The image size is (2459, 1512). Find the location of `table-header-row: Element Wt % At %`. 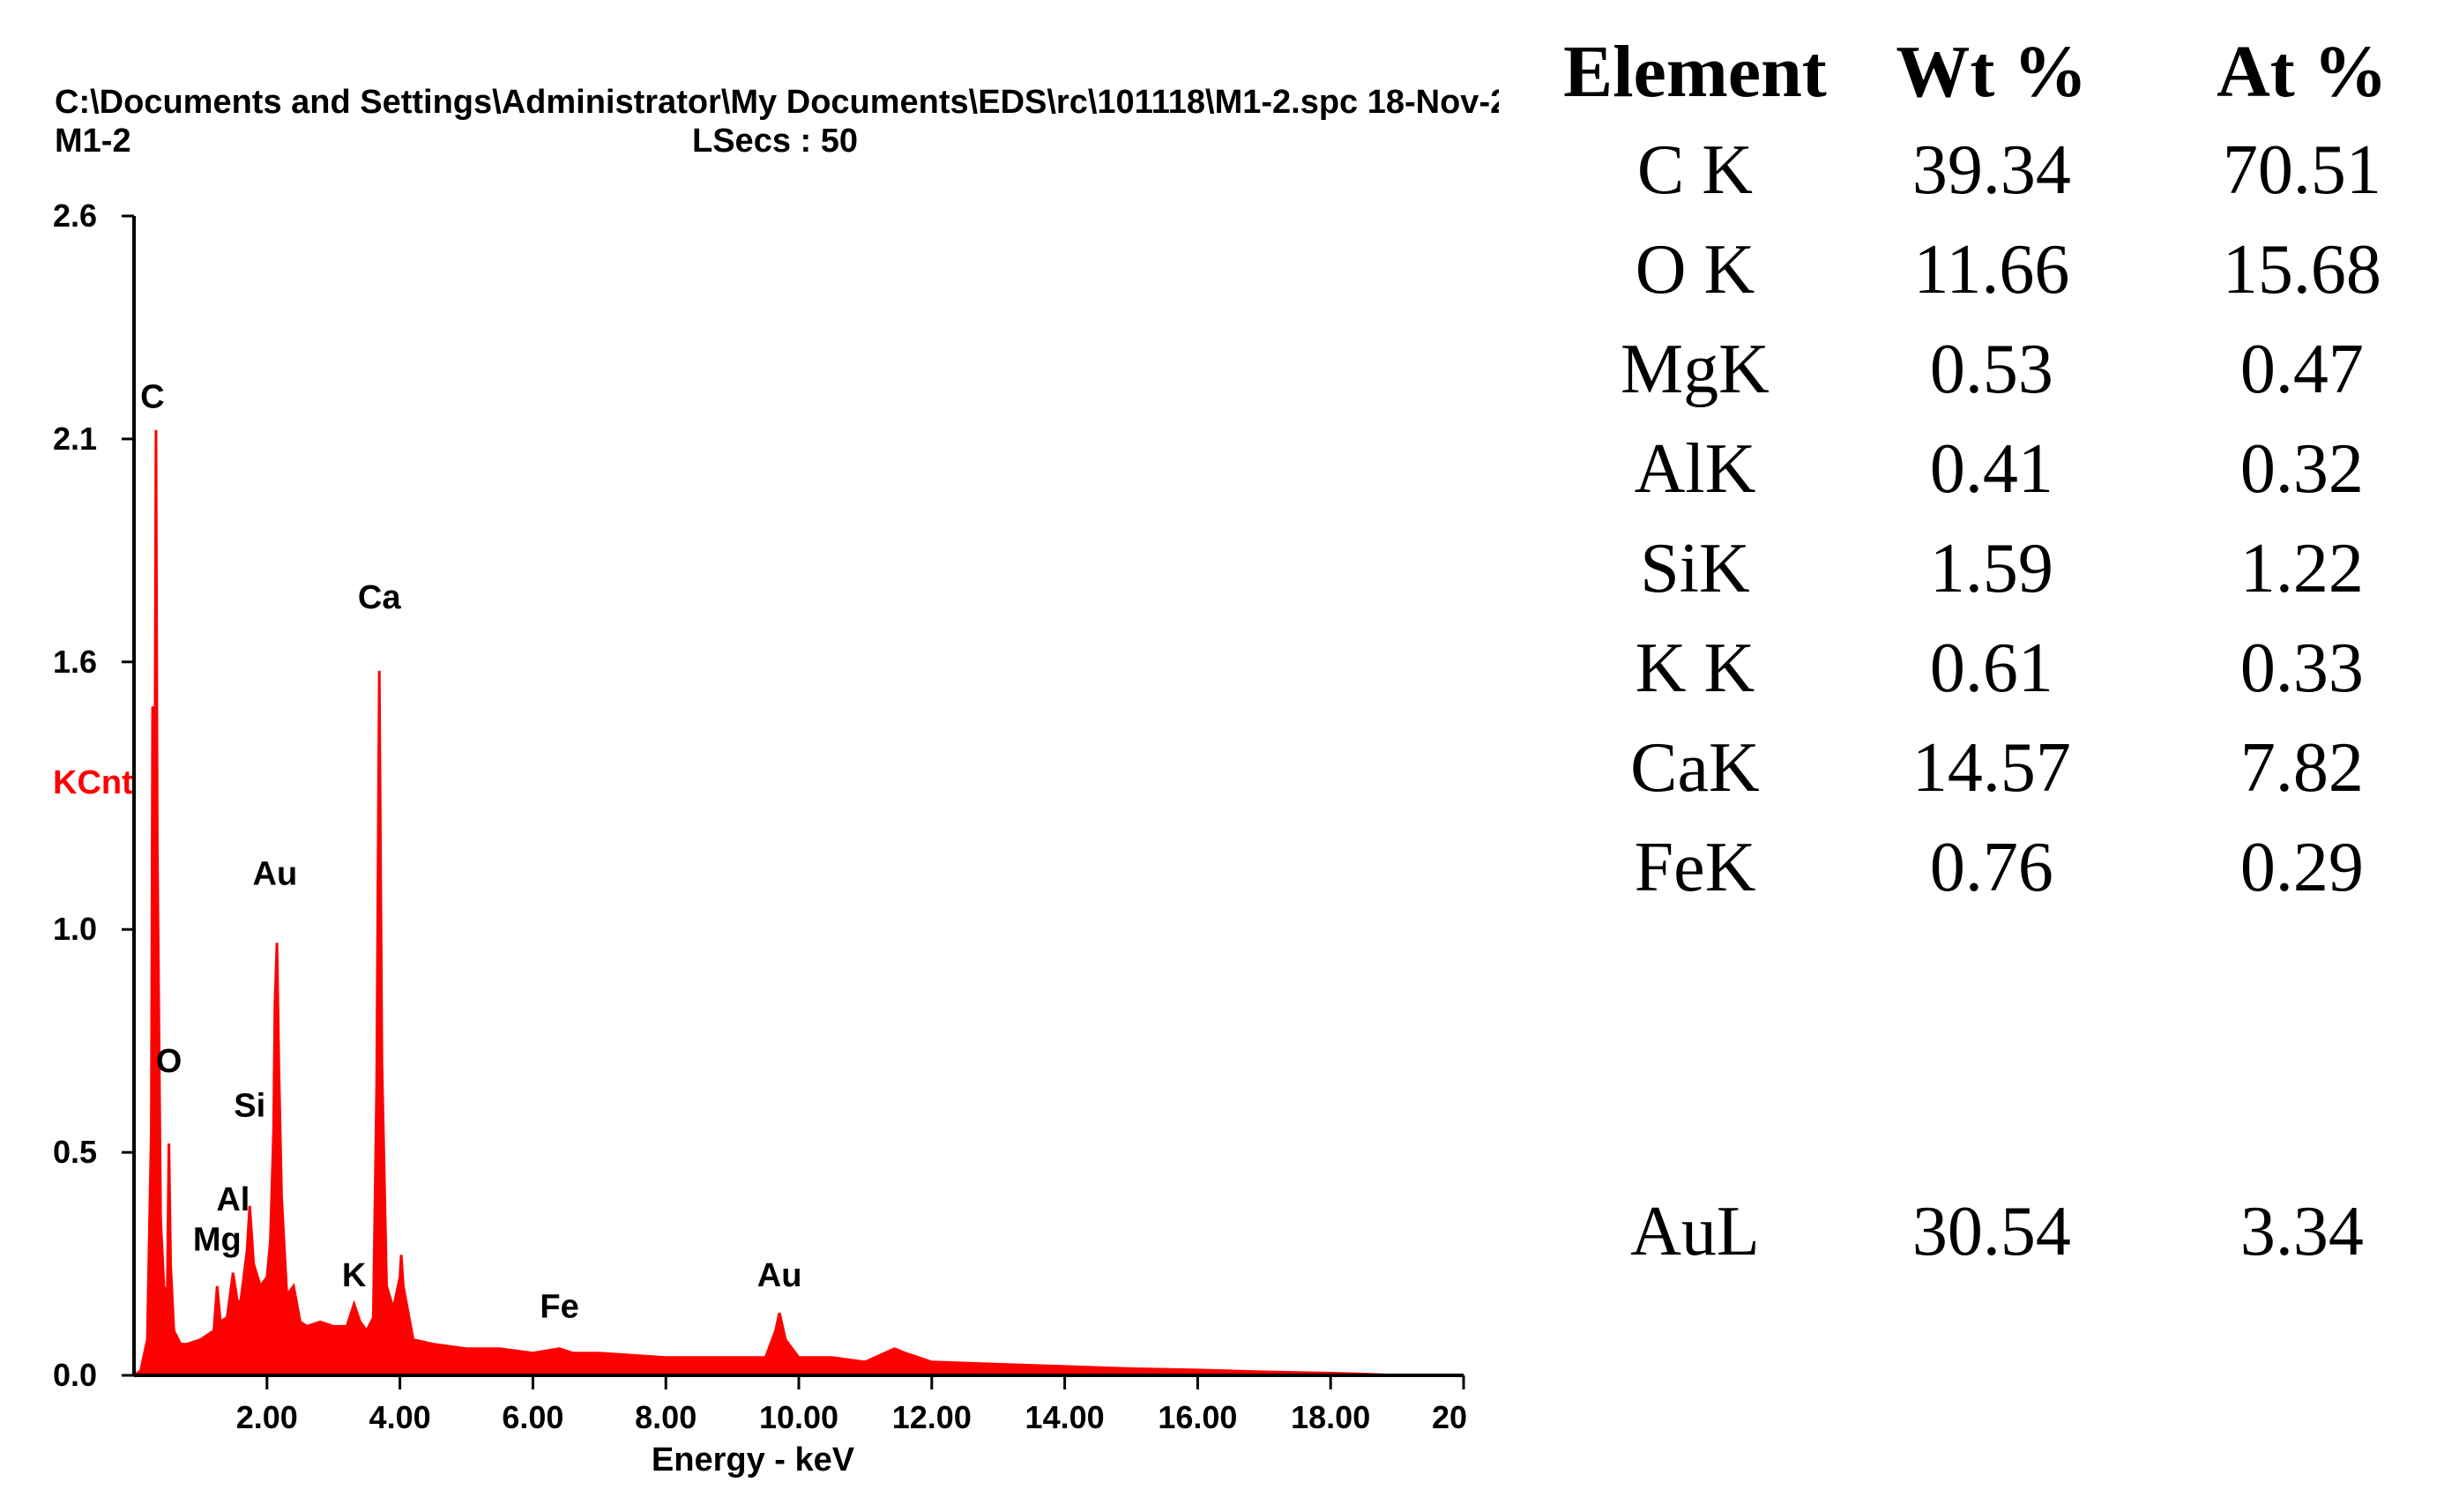

table-header-row: Element Wt % At % is located at coordinates (2005, 71).